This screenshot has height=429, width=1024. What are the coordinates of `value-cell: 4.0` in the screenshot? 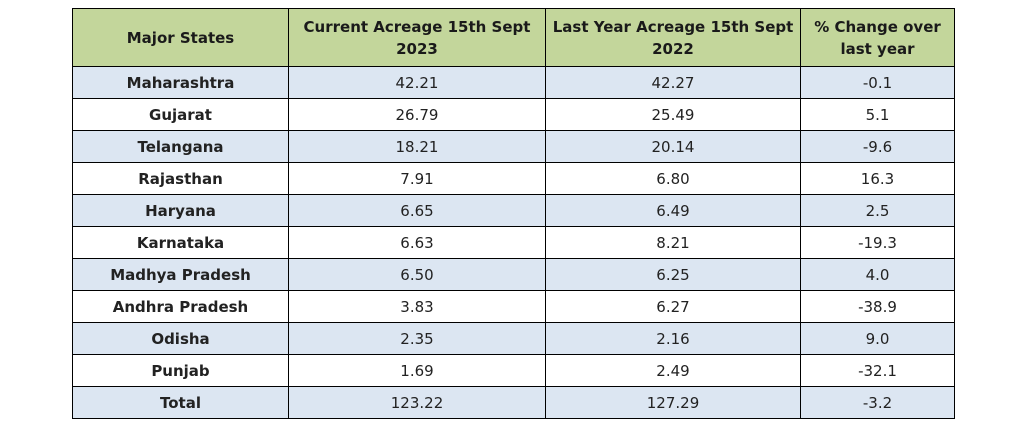 It's located at (877, 274).